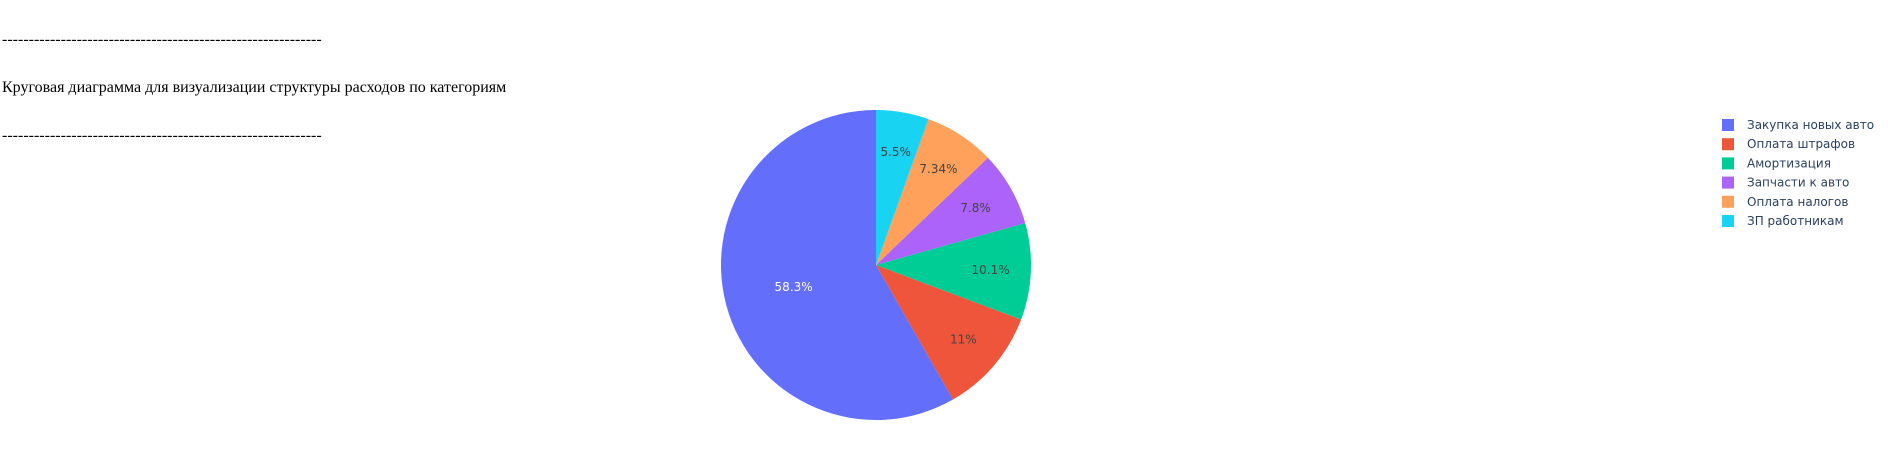 Image resolution: width=1888 pixels, height=469 pixels. I want to click on legend-item-амортизация: Амортизация, so click(1776, 163).